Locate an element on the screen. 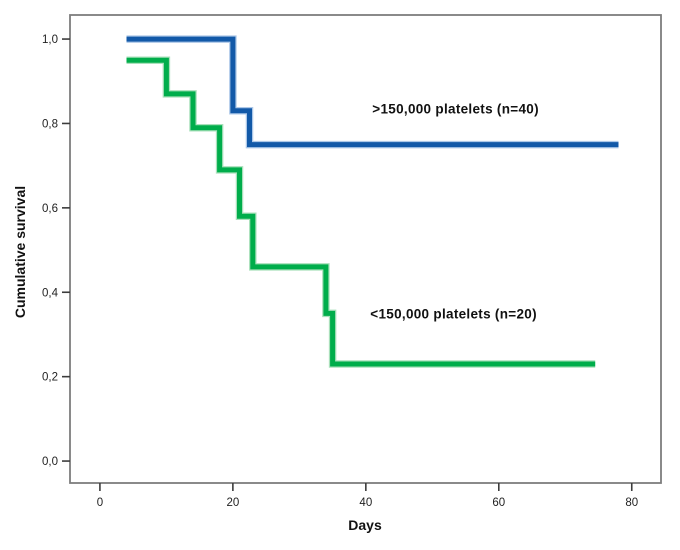  x-tick-label: 60 is located at coordinates (498, 503).